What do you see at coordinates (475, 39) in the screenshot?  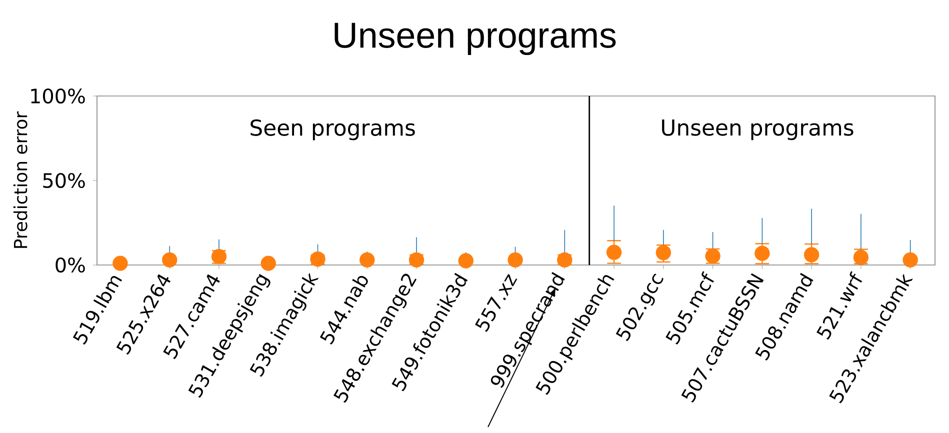 I see `chart-title: Unseen programs` at bounding box center [475, 39].